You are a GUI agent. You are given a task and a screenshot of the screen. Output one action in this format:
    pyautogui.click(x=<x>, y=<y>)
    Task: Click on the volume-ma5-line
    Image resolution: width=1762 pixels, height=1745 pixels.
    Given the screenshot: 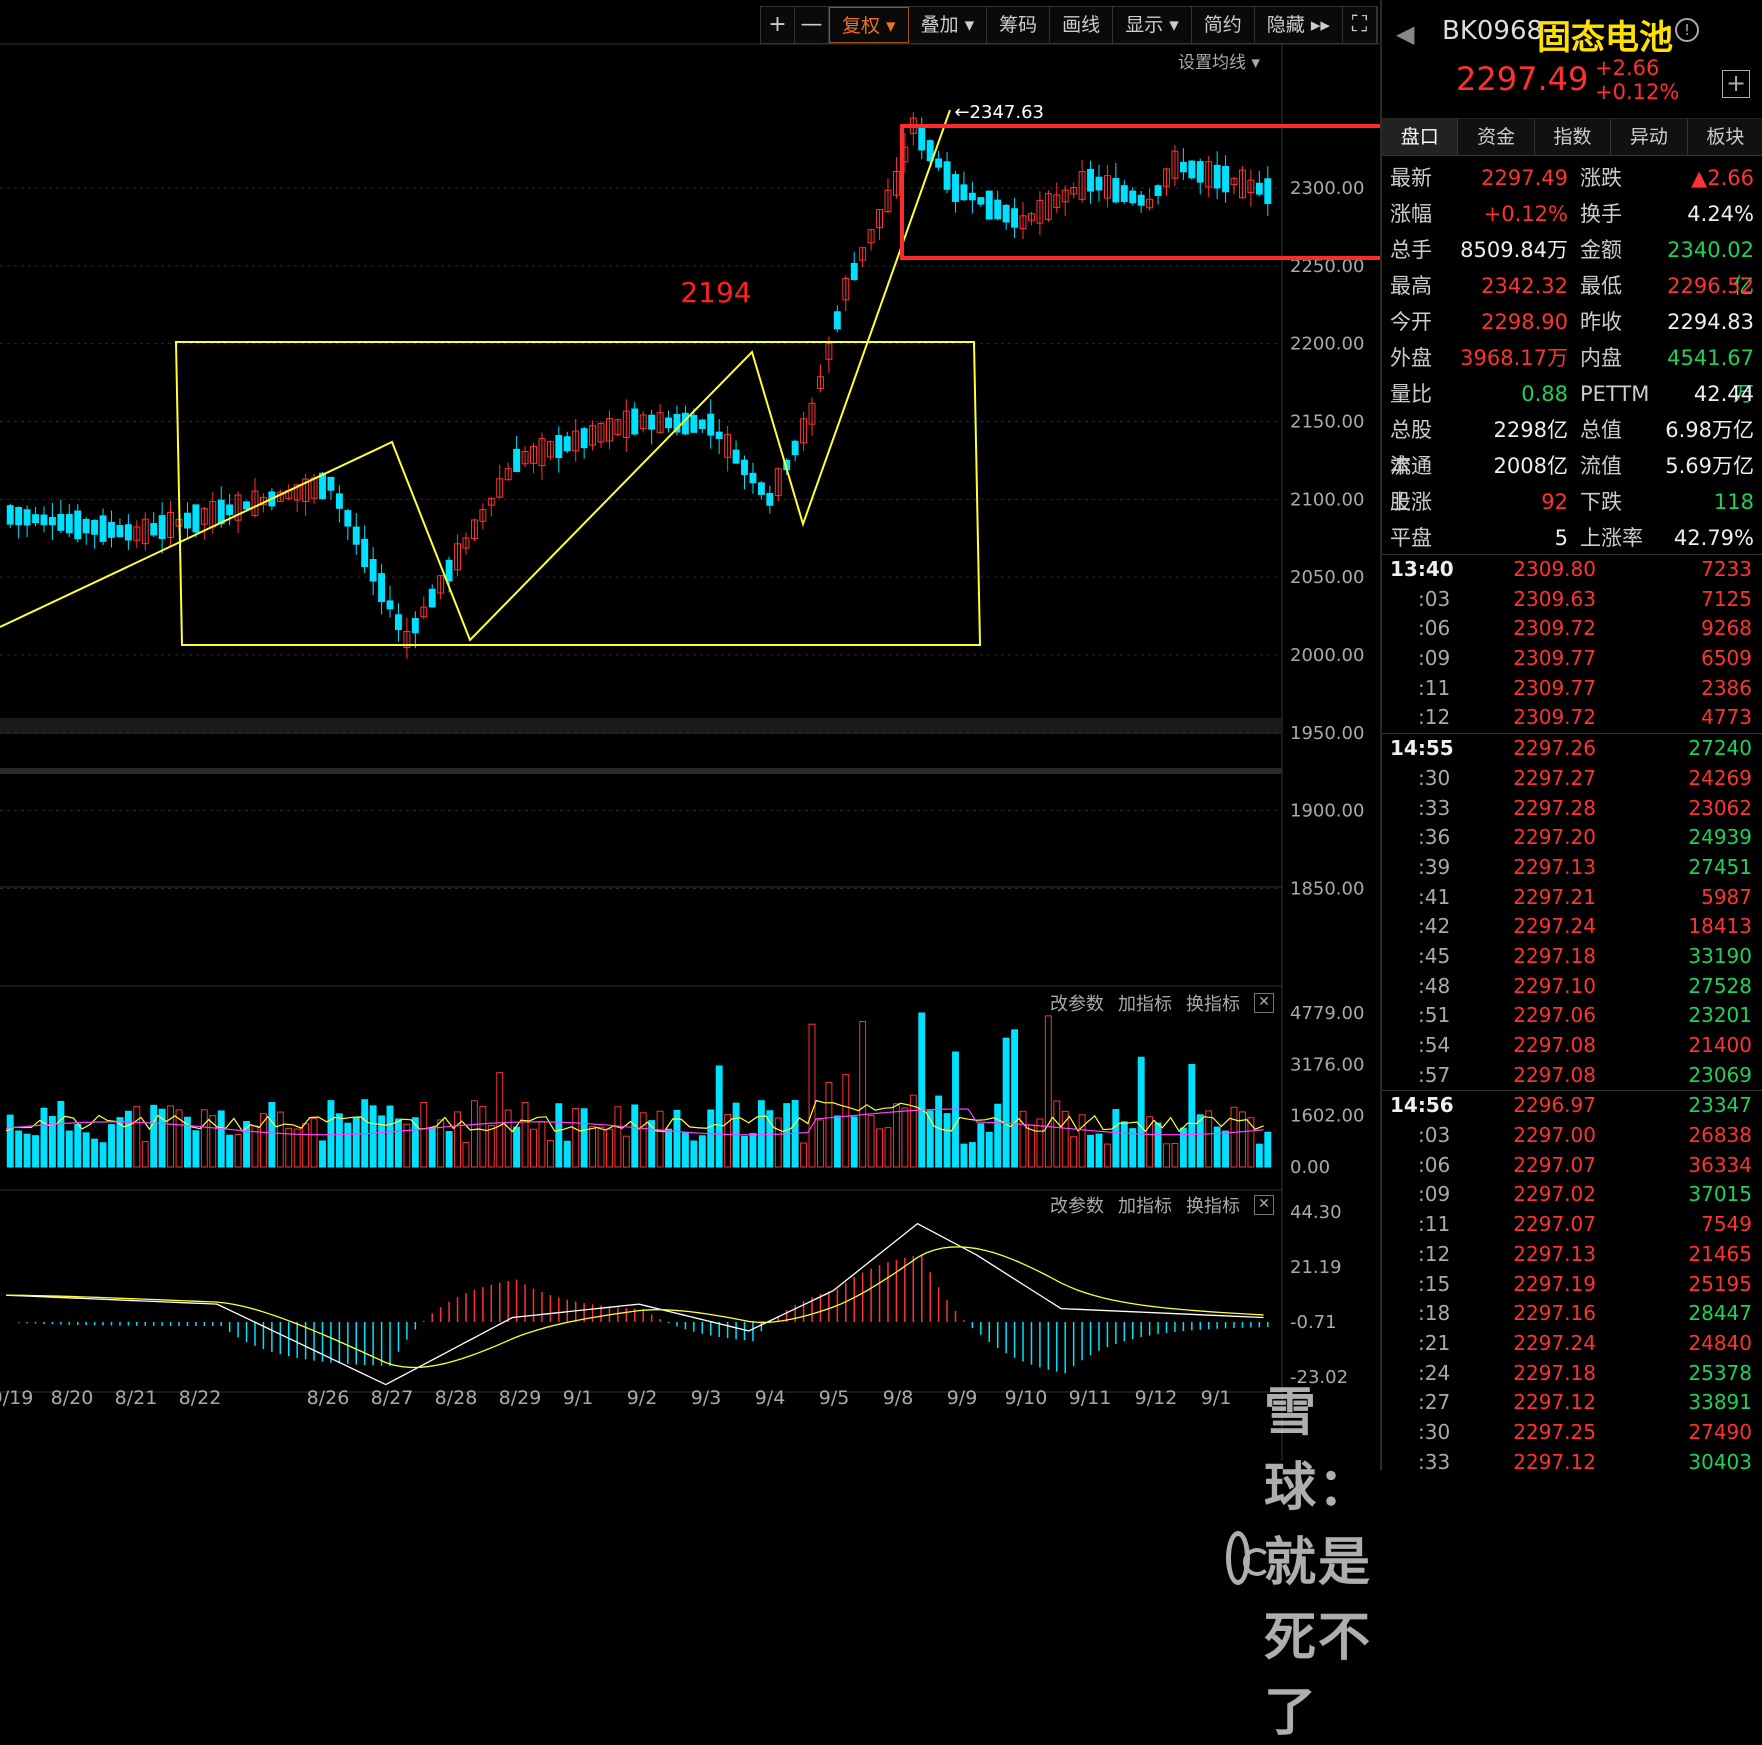 What is the action you would take?
    pyautogui.click(x=634, y=1116)
    